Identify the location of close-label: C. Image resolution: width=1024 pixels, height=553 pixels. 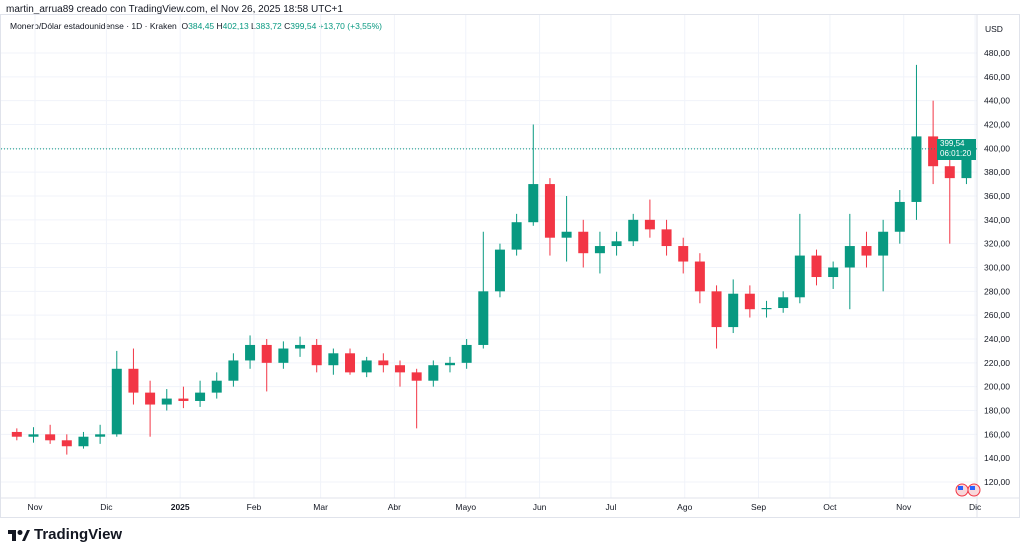
(287, 26).